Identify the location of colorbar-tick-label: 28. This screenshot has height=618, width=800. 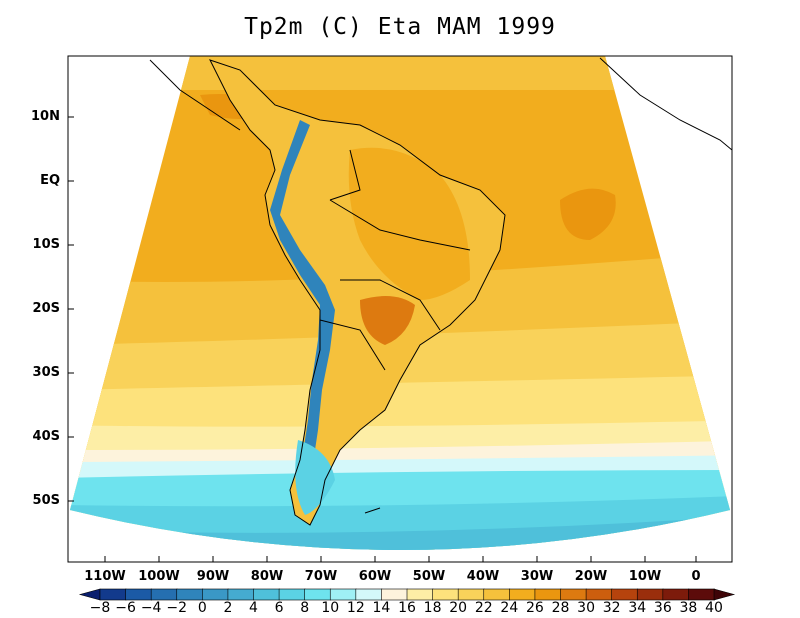
(560, 608).